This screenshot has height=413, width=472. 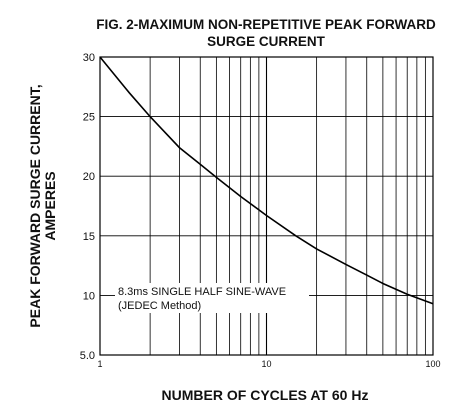 I want to click on annotation-background, so click(x=212, y=298).